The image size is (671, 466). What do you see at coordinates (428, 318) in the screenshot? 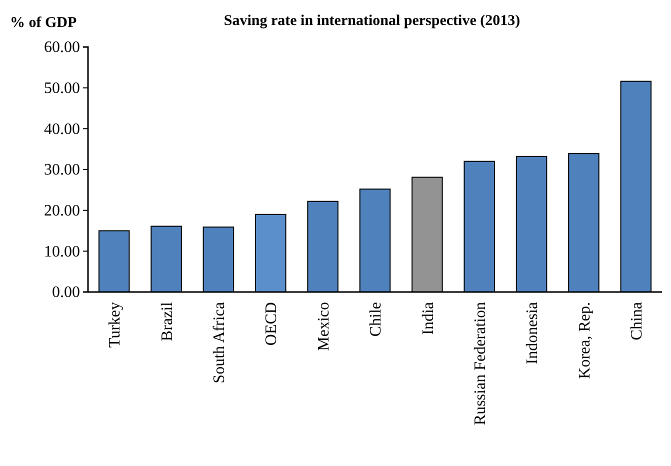
I see `x-tick-label: India` at bounding box center [428, 318].